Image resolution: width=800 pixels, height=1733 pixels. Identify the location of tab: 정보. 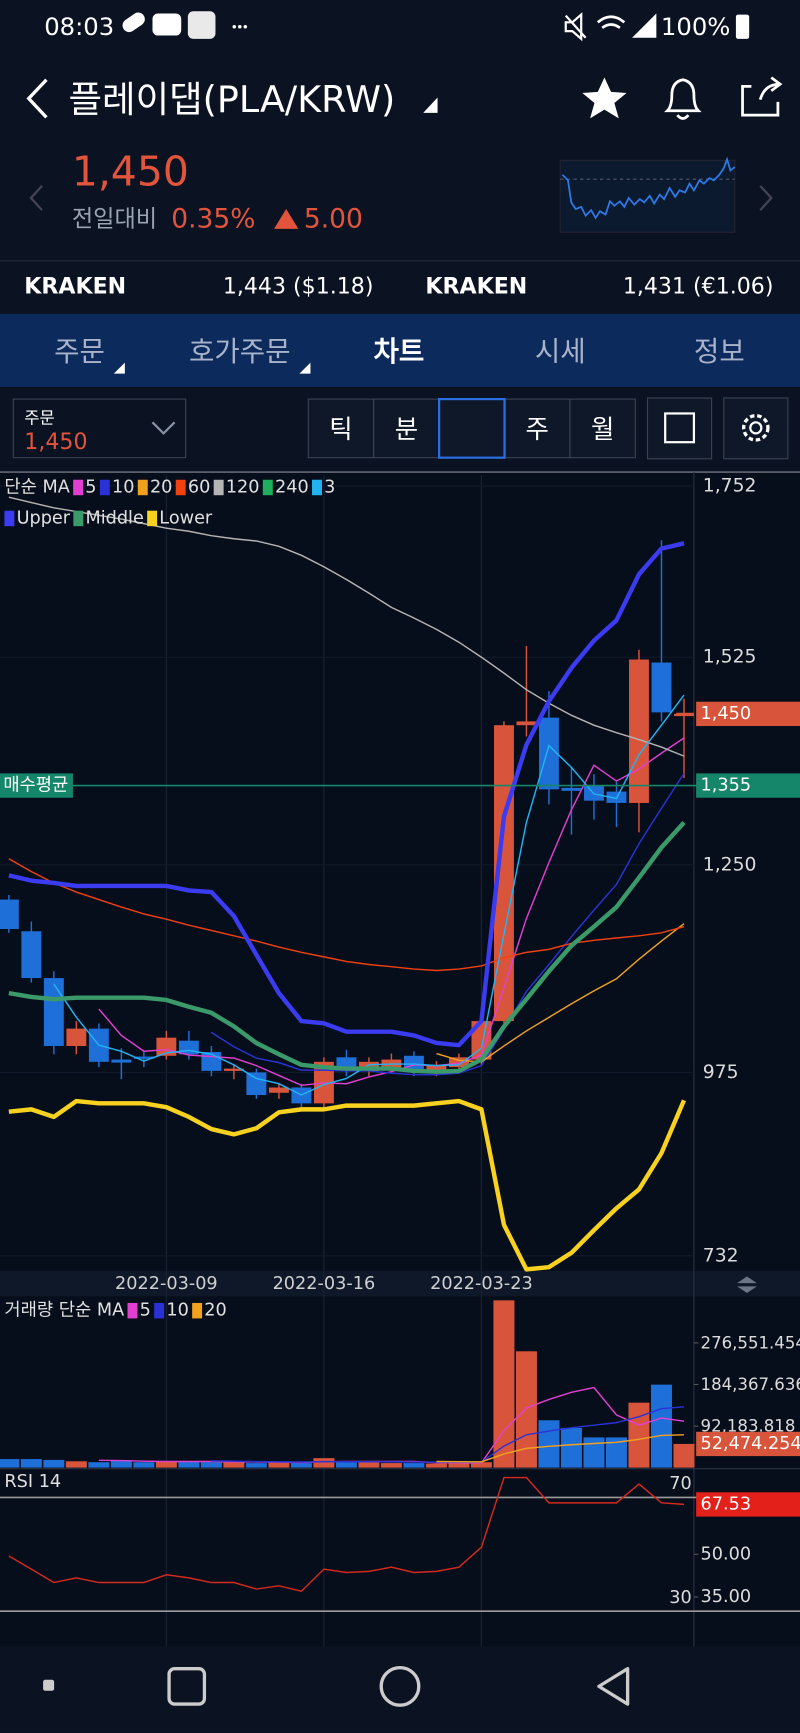
(719, 351).